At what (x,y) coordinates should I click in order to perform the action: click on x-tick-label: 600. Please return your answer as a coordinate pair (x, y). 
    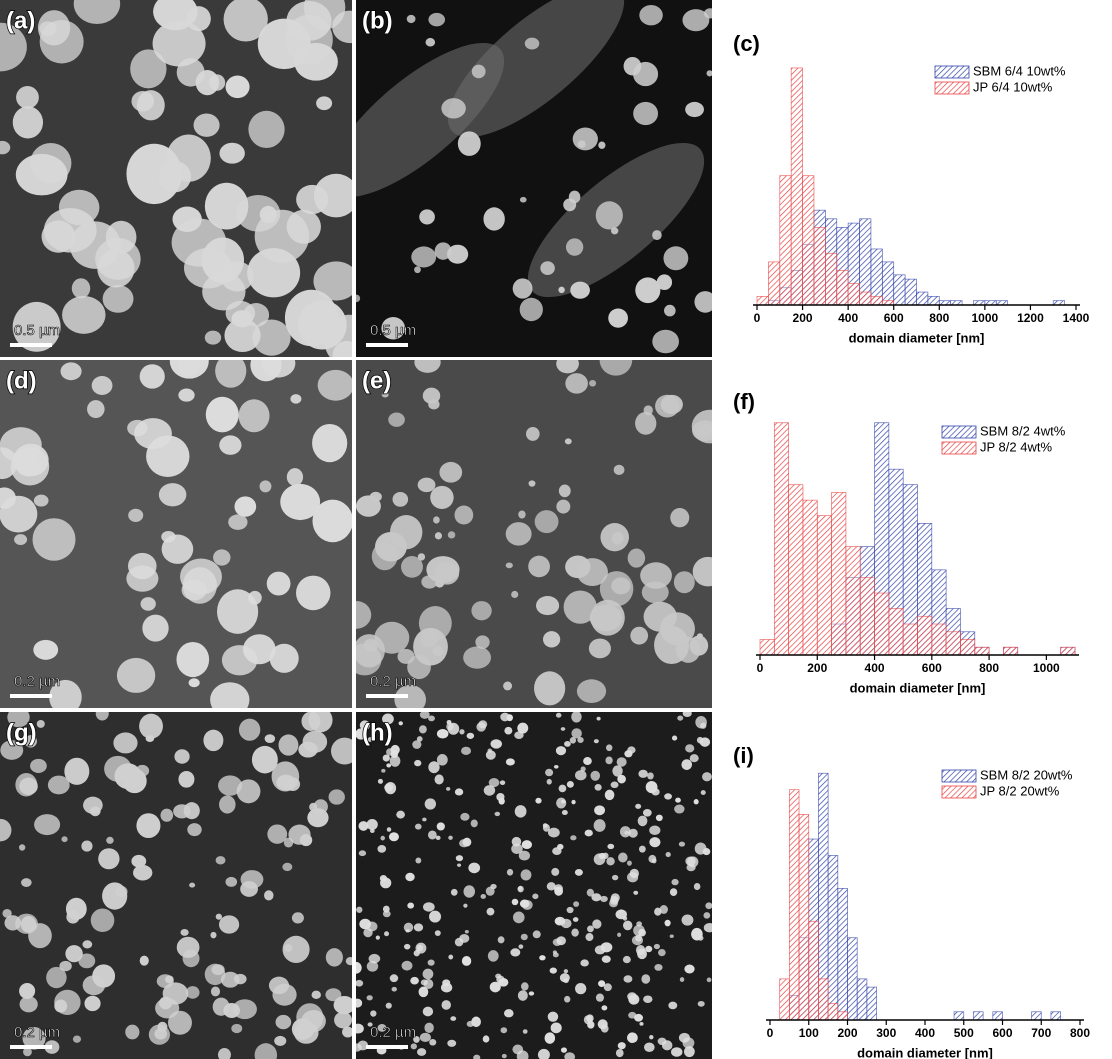
    Looking at the image, I should click on (932, 668).